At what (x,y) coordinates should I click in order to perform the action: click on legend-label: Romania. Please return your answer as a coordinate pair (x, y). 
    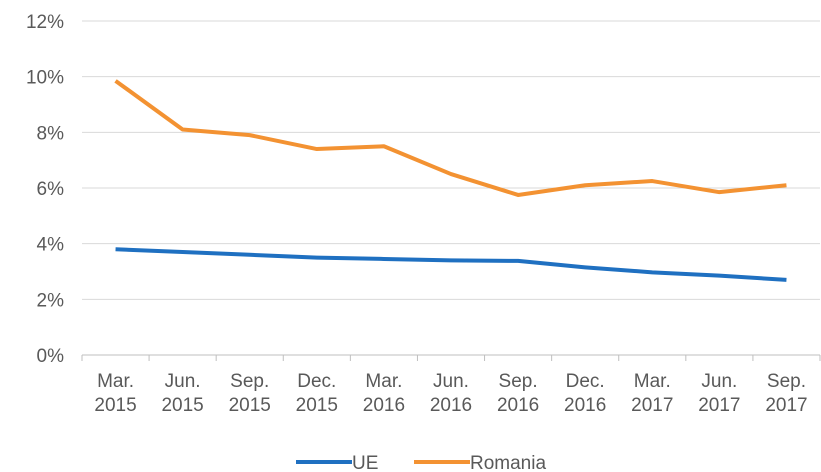
    Looking at the image, I should click on (508, 462).